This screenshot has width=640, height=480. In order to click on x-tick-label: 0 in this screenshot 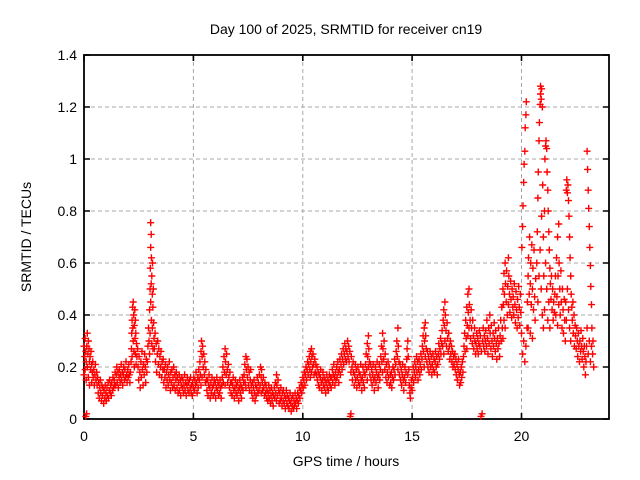, I will do `click(84, 436)`.